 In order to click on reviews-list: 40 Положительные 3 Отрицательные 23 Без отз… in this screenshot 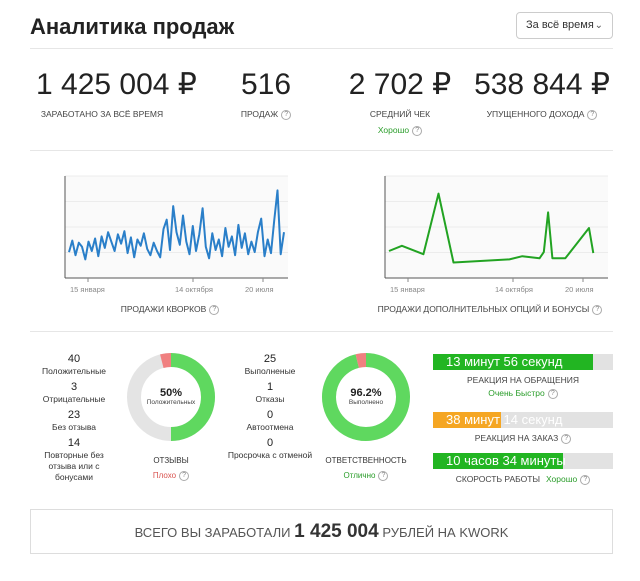, I will do `click(74, 420)`.